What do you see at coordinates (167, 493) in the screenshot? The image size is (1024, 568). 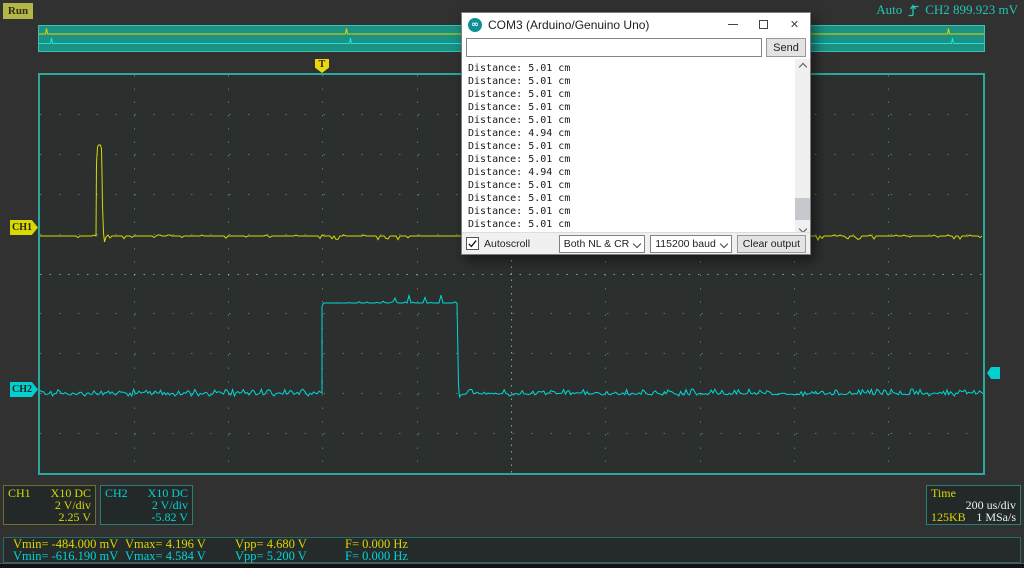 I see `ch2-probe: X10 DC` at bounding box center [167, 493].